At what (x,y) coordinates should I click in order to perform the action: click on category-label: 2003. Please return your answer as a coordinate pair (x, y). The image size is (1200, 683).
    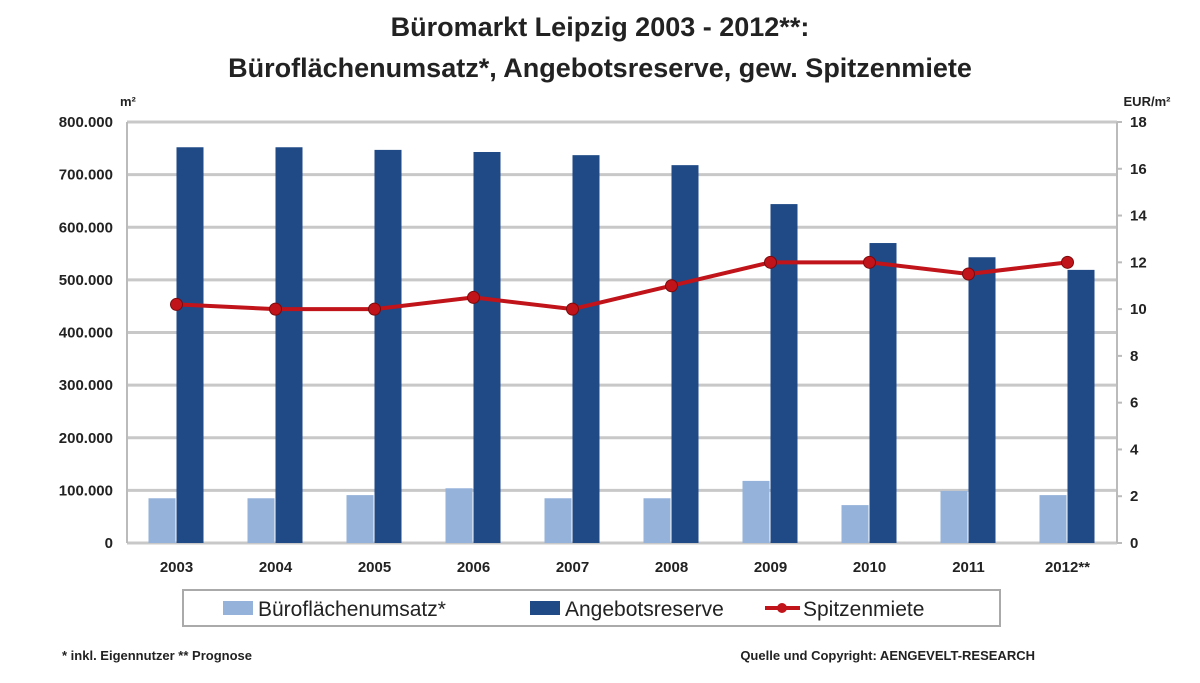
    Looking at the image, I should click on (176, 567).